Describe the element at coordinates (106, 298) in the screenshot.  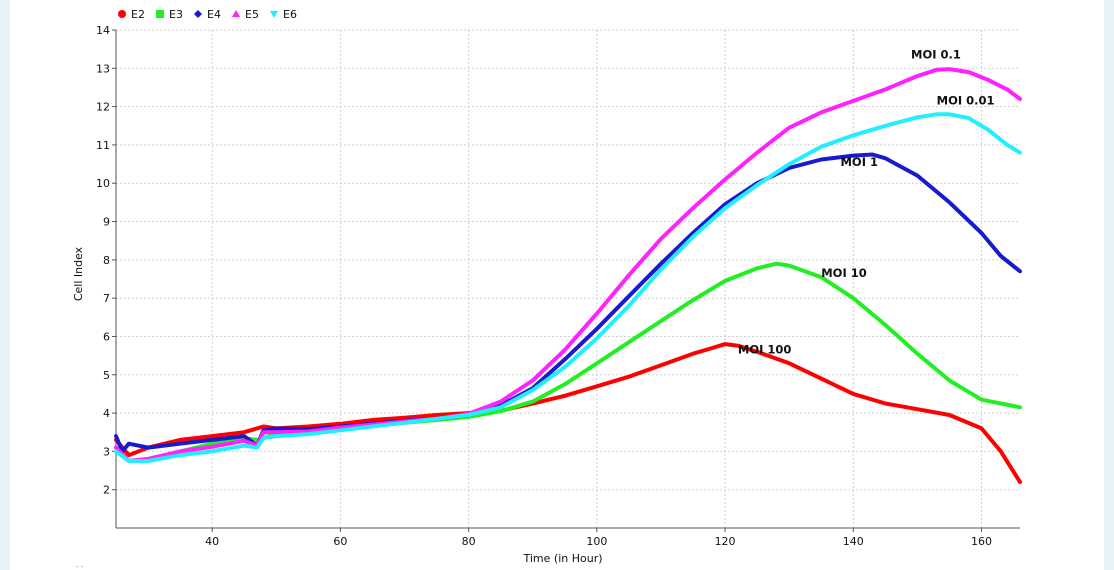
I see `y-tick-label-7: 7` at that location.